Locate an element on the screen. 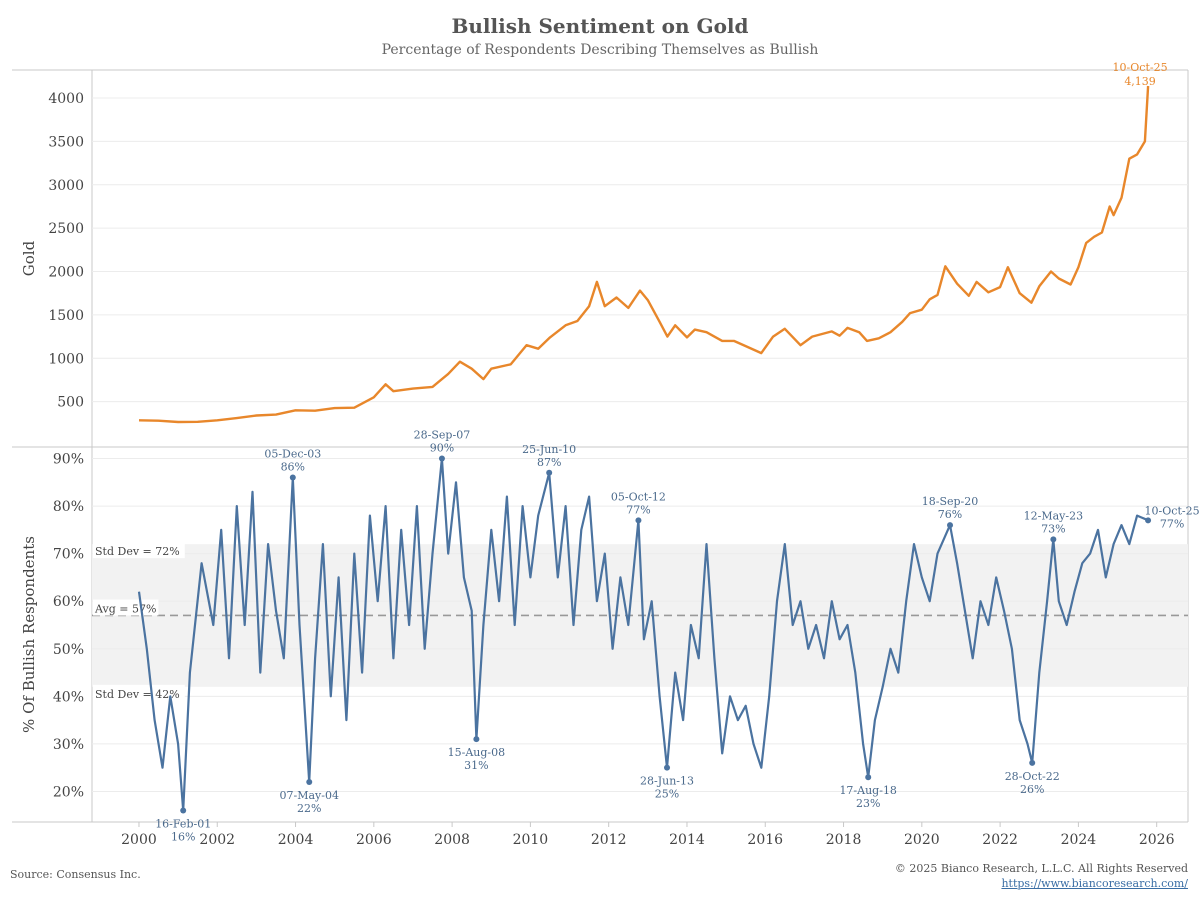 The height and width of the screenshot is (900, 1200). sentiment-annotation-value: 26% is located at coordinates (1032, 789).